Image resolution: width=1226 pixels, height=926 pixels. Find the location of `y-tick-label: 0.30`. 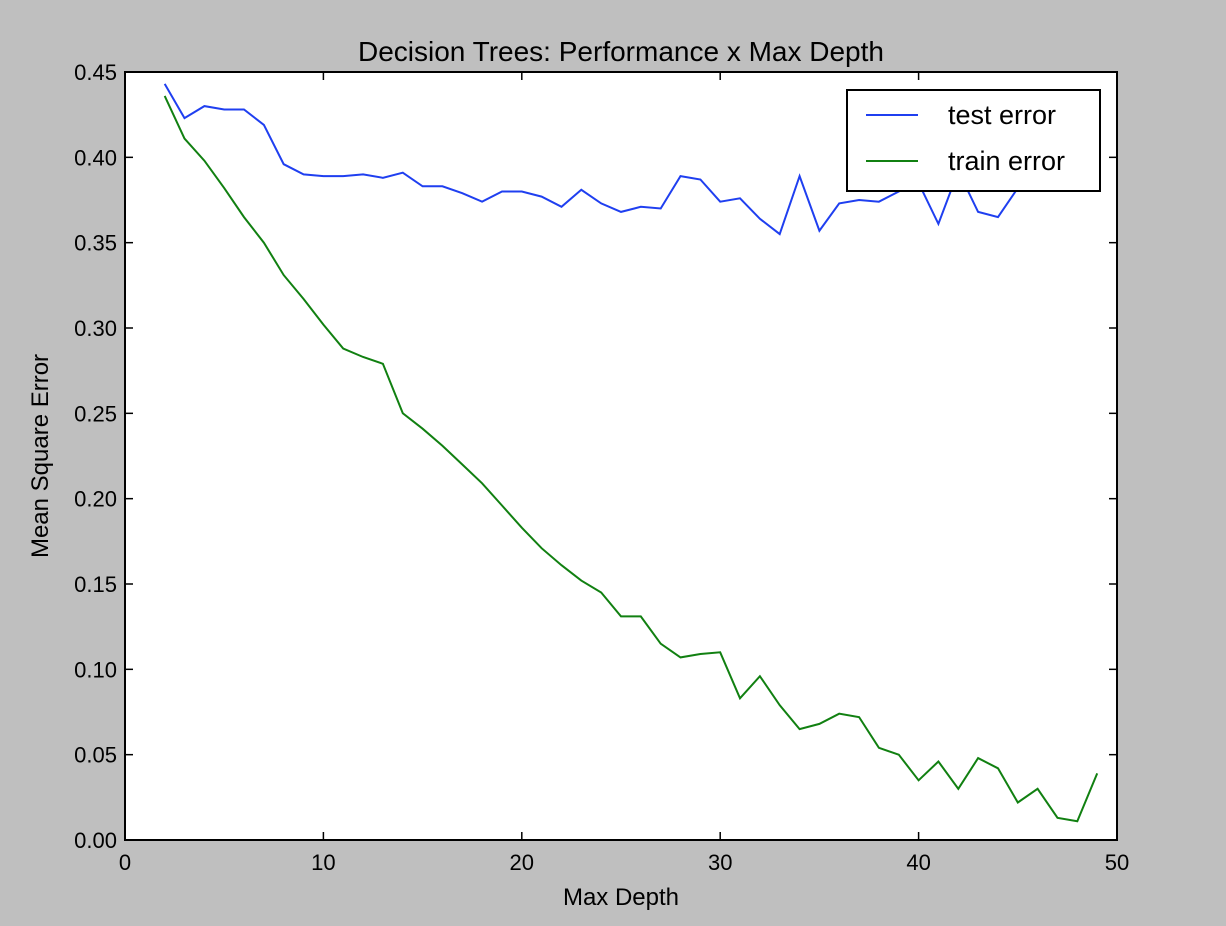

y-tick-label: 0.30 is located at coordinates (95, 328).